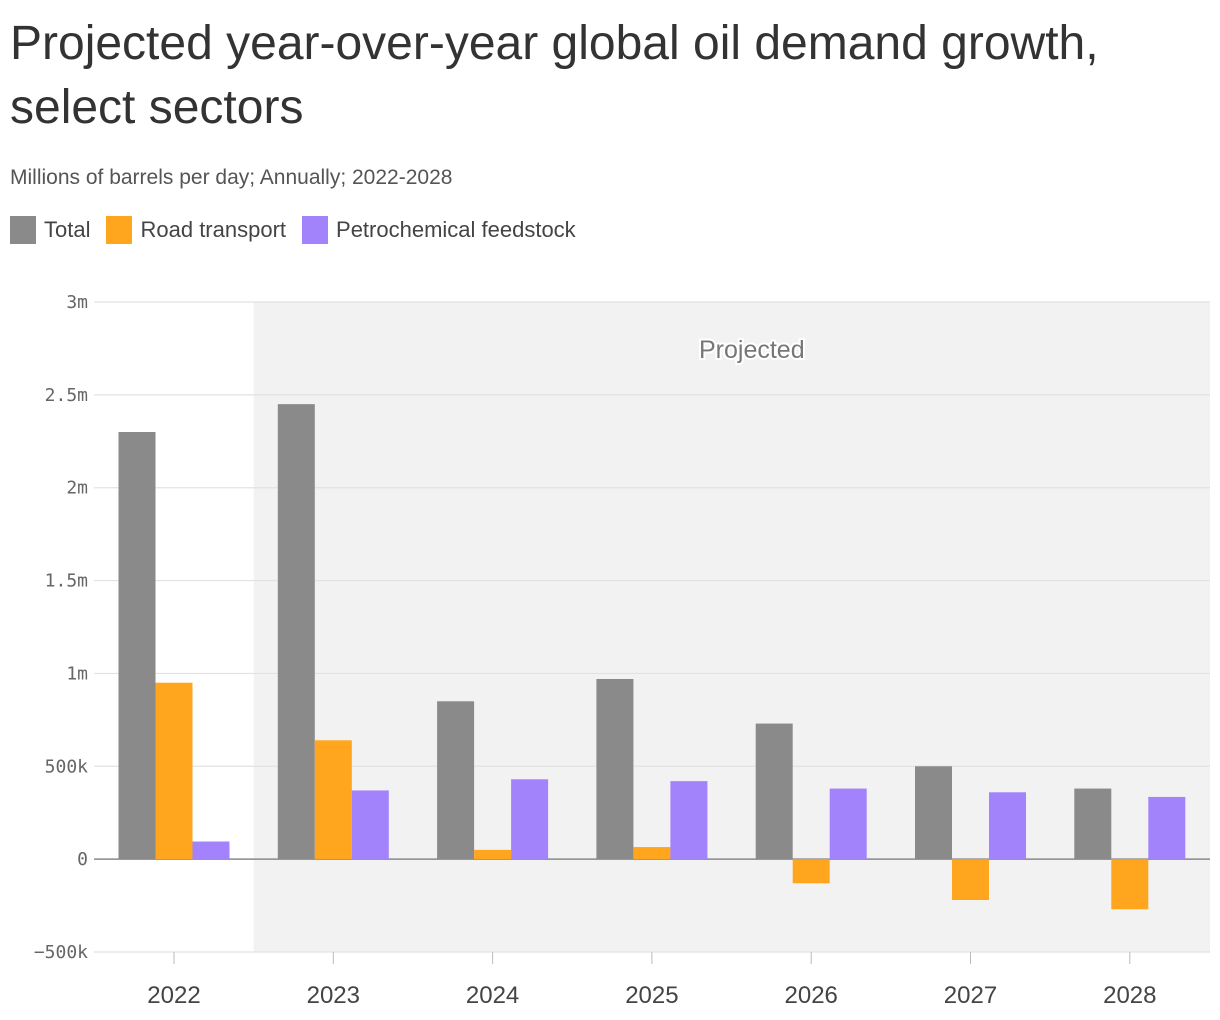 The width and height of the screenshot is (1220, 1020). I want to click on y-tick-label: 500k, so click(67, 766).